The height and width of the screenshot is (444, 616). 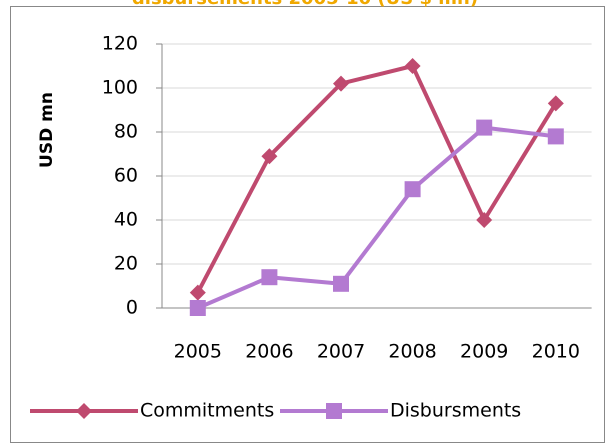 What do you see at coordinates (47, 130) in the screenshot?
I see `y-axis-title: USD mn` at bounding box center [47, 130].